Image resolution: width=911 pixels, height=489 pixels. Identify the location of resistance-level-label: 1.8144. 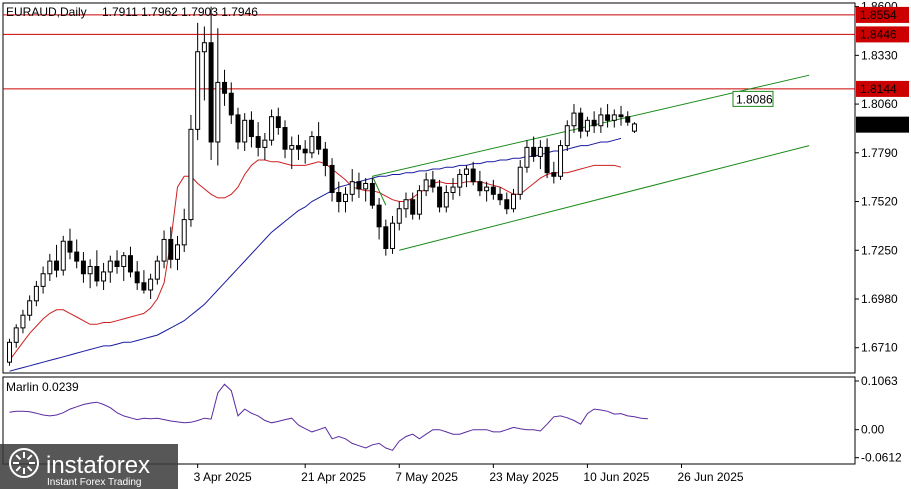
(878, 89).